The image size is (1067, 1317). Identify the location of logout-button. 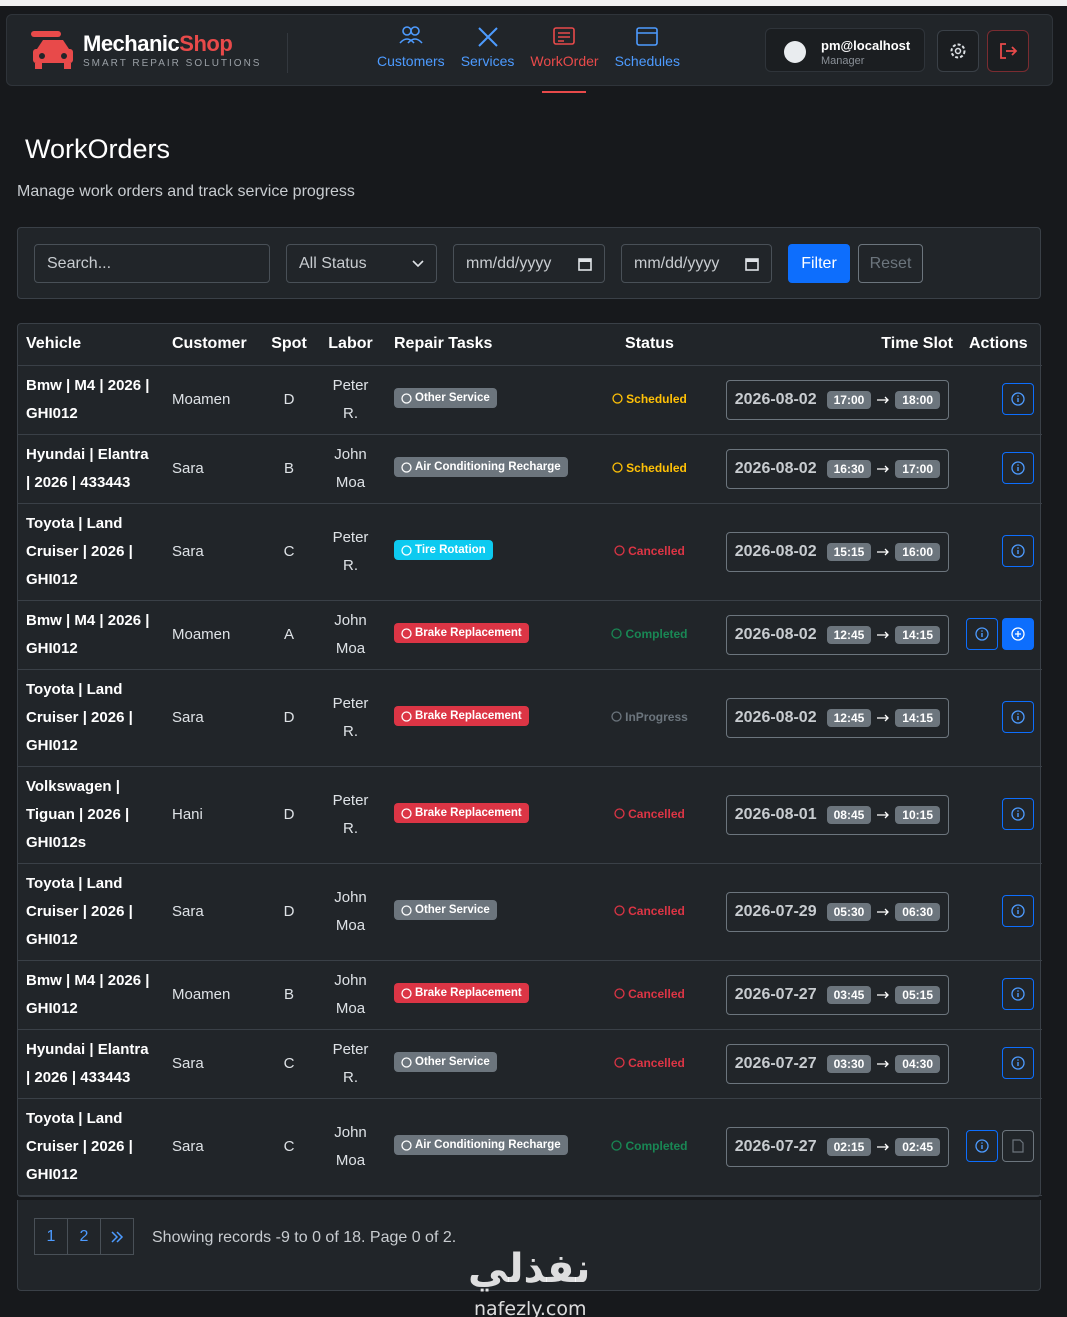
(1008, 51).